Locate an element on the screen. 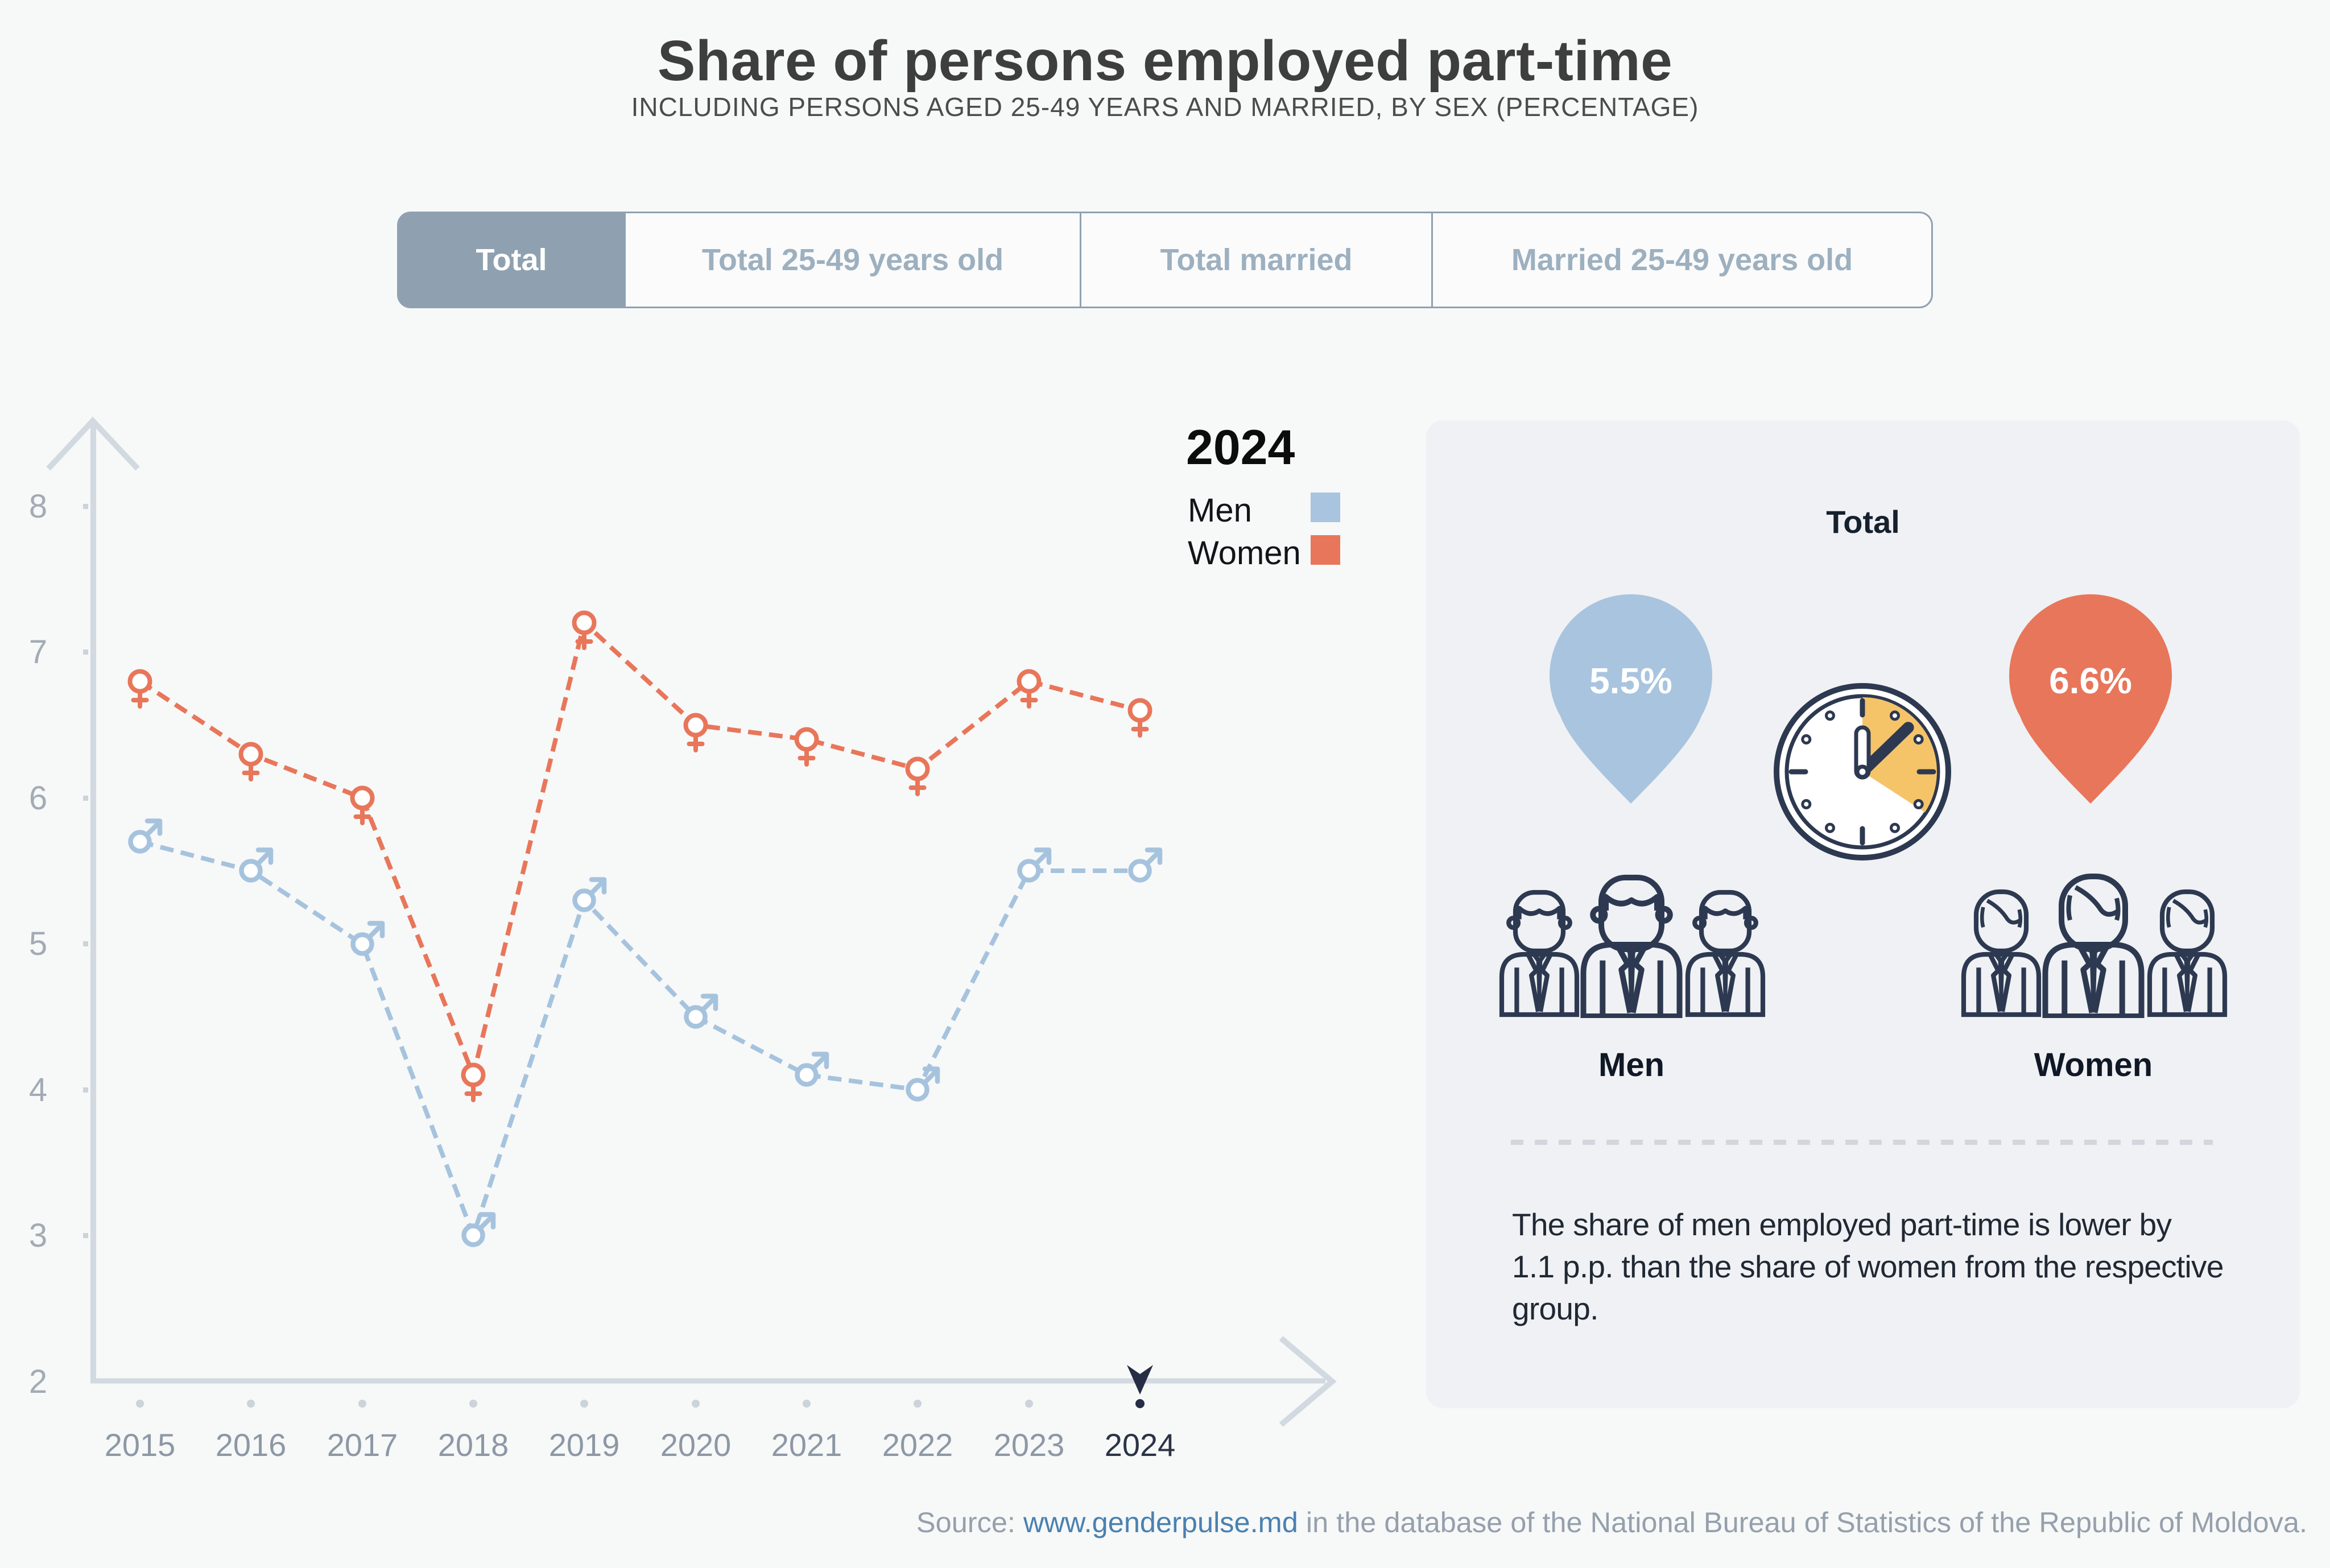  svg-text: 2017 is located at coordinates (362, 1445).